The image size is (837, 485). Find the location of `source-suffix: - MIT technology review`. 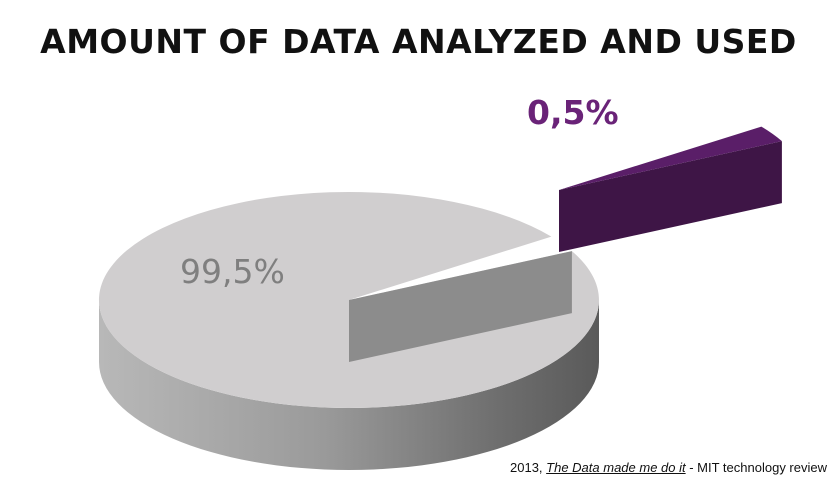

source-suffix: - MIT technology review is located at coordinates (756, 467).